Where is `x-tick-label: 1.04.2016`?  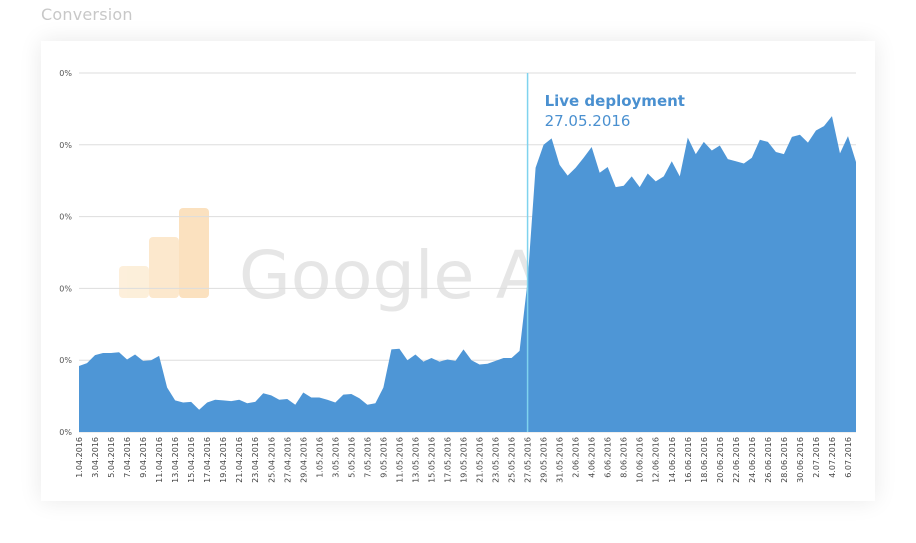
x-tick-label: 1.04.2016 is located at coordinates (79, 457).